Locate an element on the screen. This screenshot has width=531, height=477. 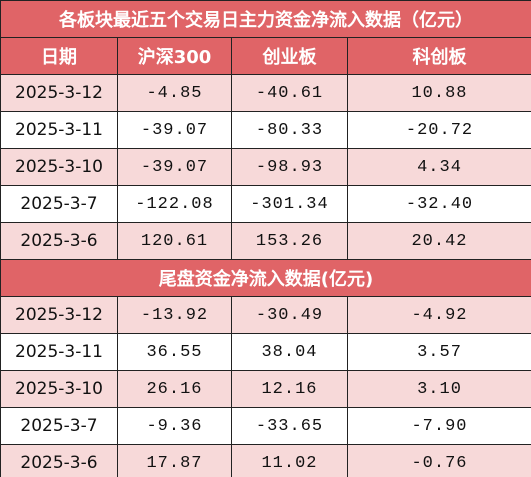
header-row: 日期 沪深300 创业板 科创板 is located at coordinates (265, 56).